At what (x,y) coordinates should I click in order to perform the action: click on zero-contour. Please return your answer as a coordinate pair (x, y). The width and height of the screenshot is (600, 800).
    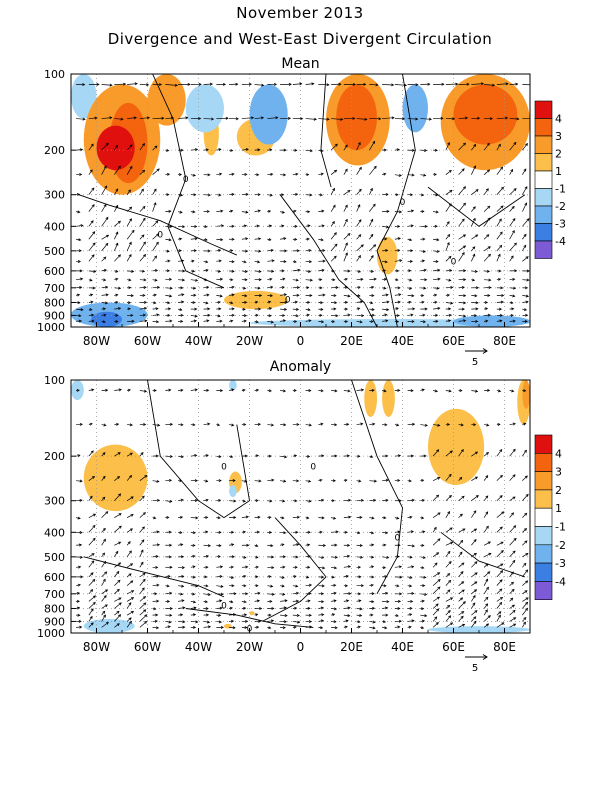
    Looking at the image, I should click on (483, 554).